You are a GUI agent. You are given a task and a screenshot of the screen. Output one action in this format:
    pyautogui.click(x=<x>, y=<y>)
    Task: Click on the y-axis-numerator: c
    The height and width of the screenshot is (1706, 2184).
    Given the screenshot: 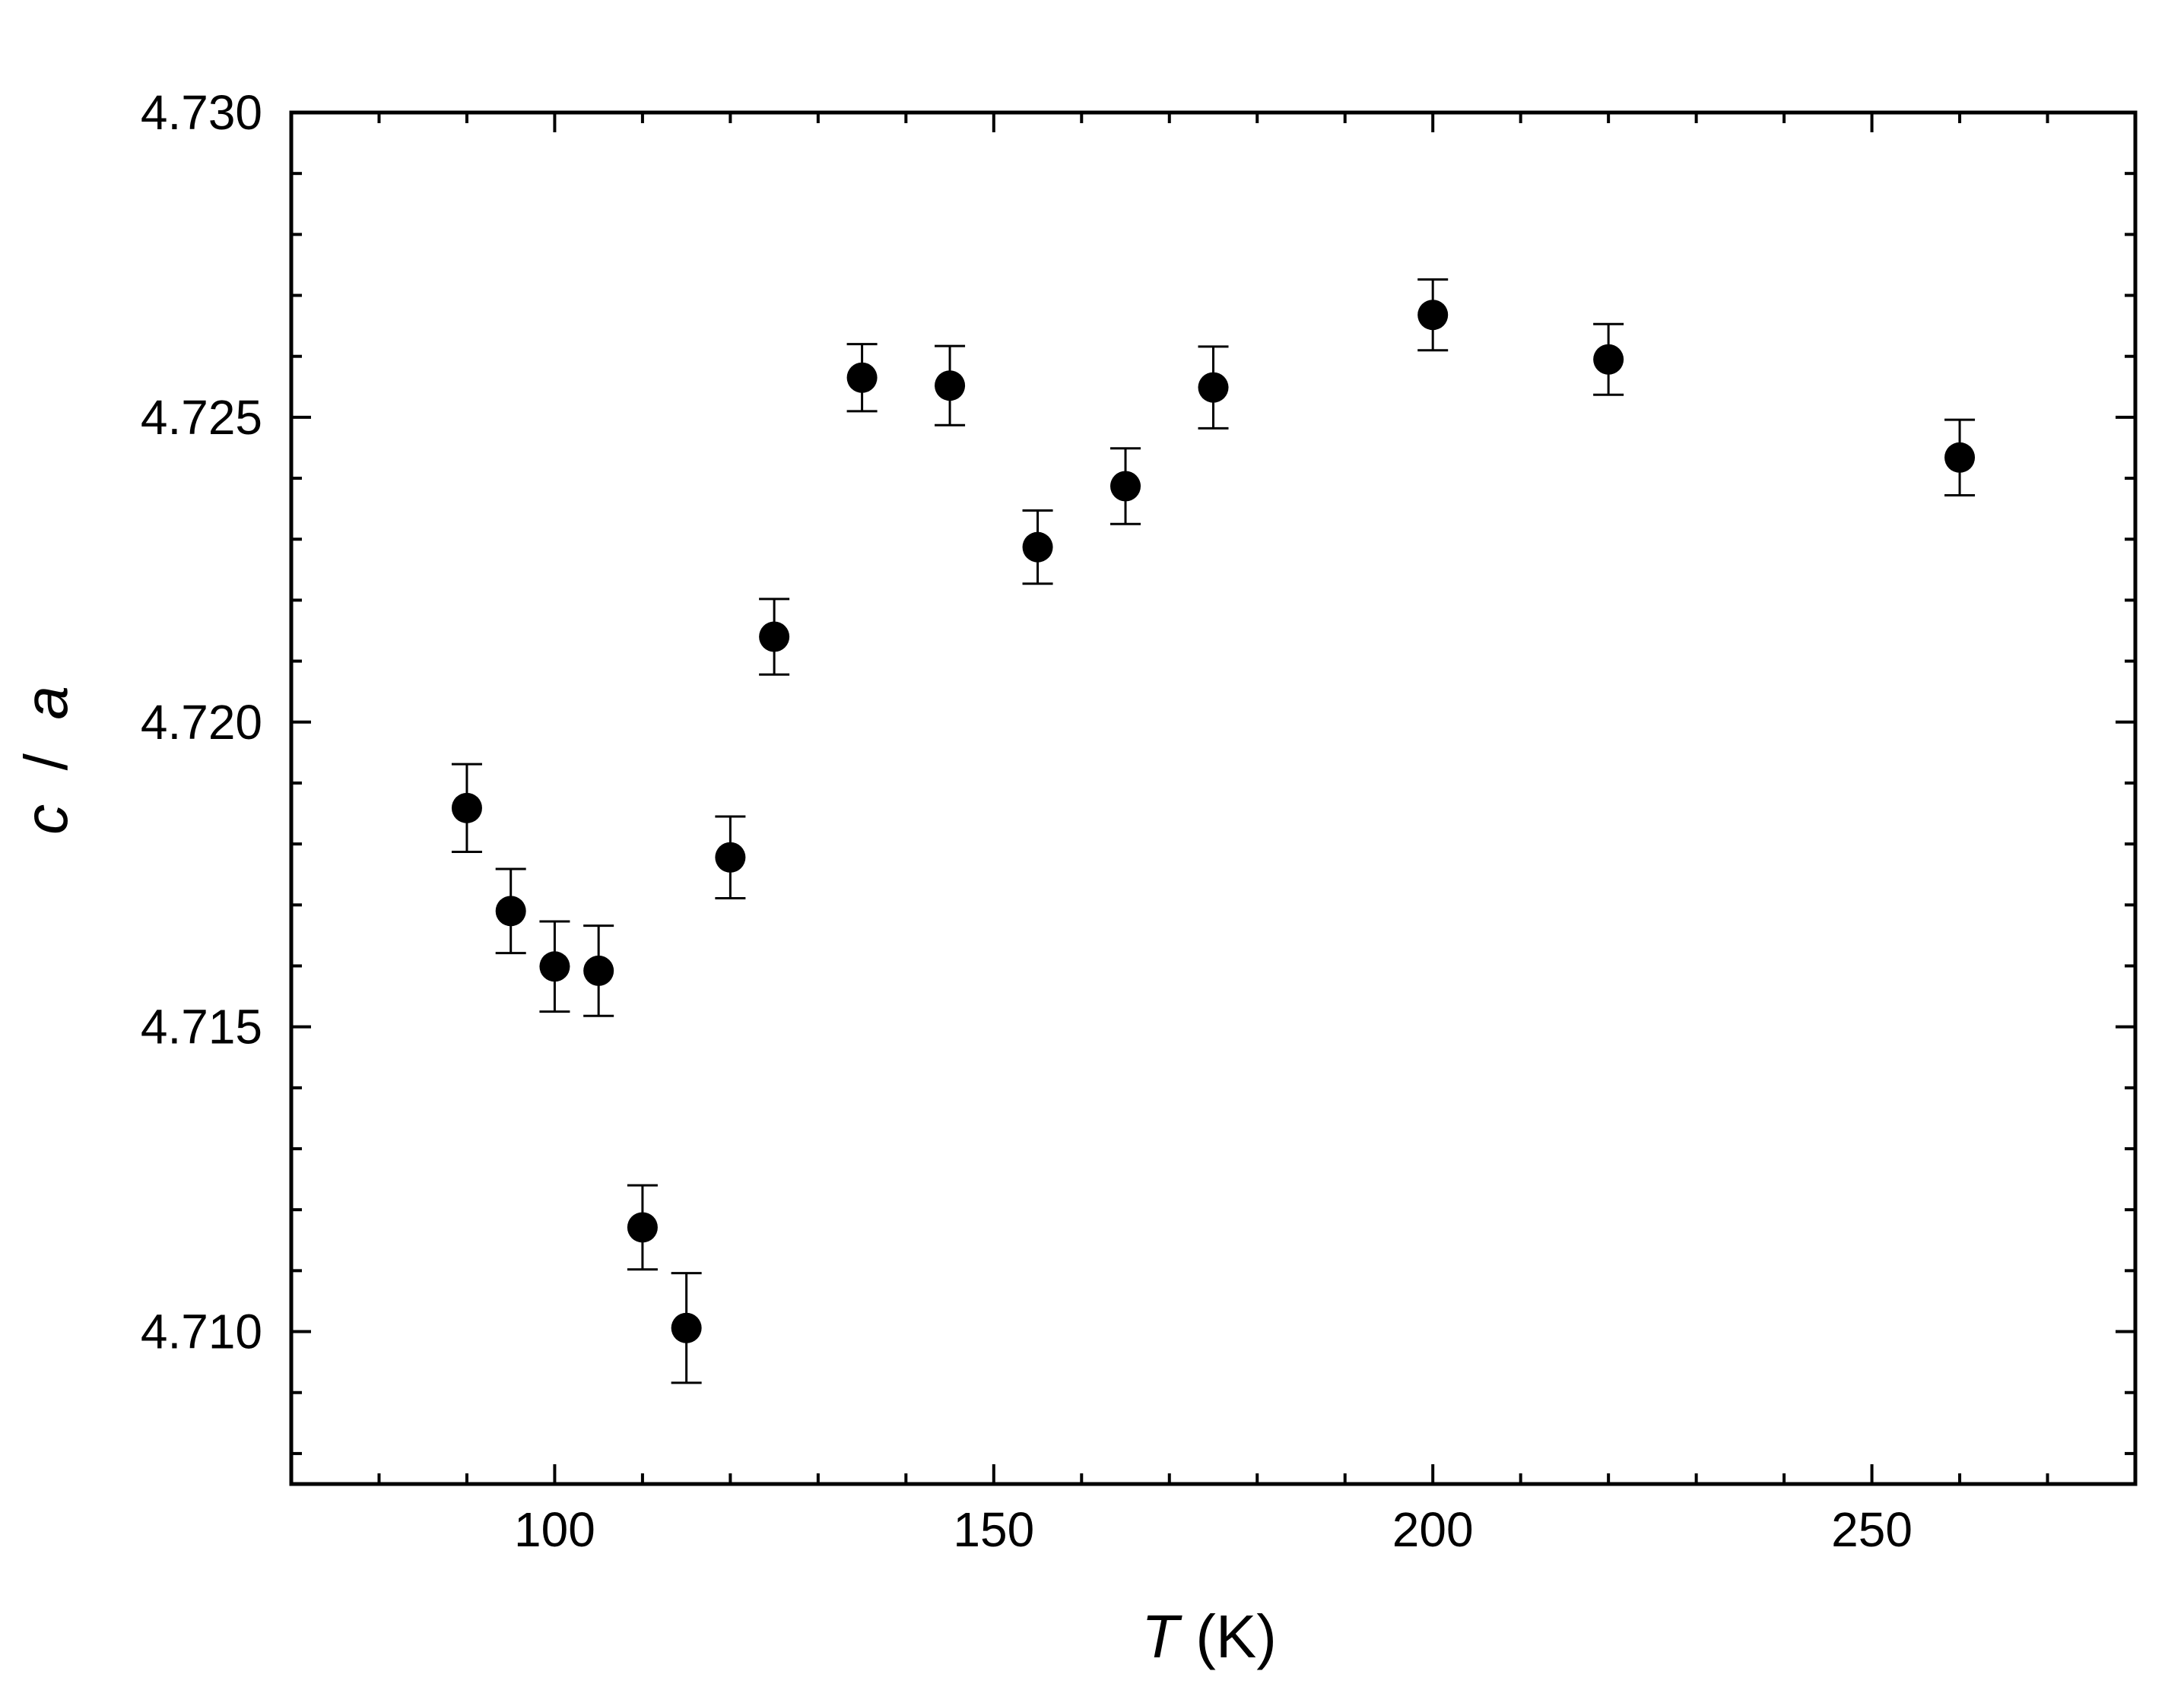 What is the action you would take?
    pyautogui.click(x=46, y=819)
    